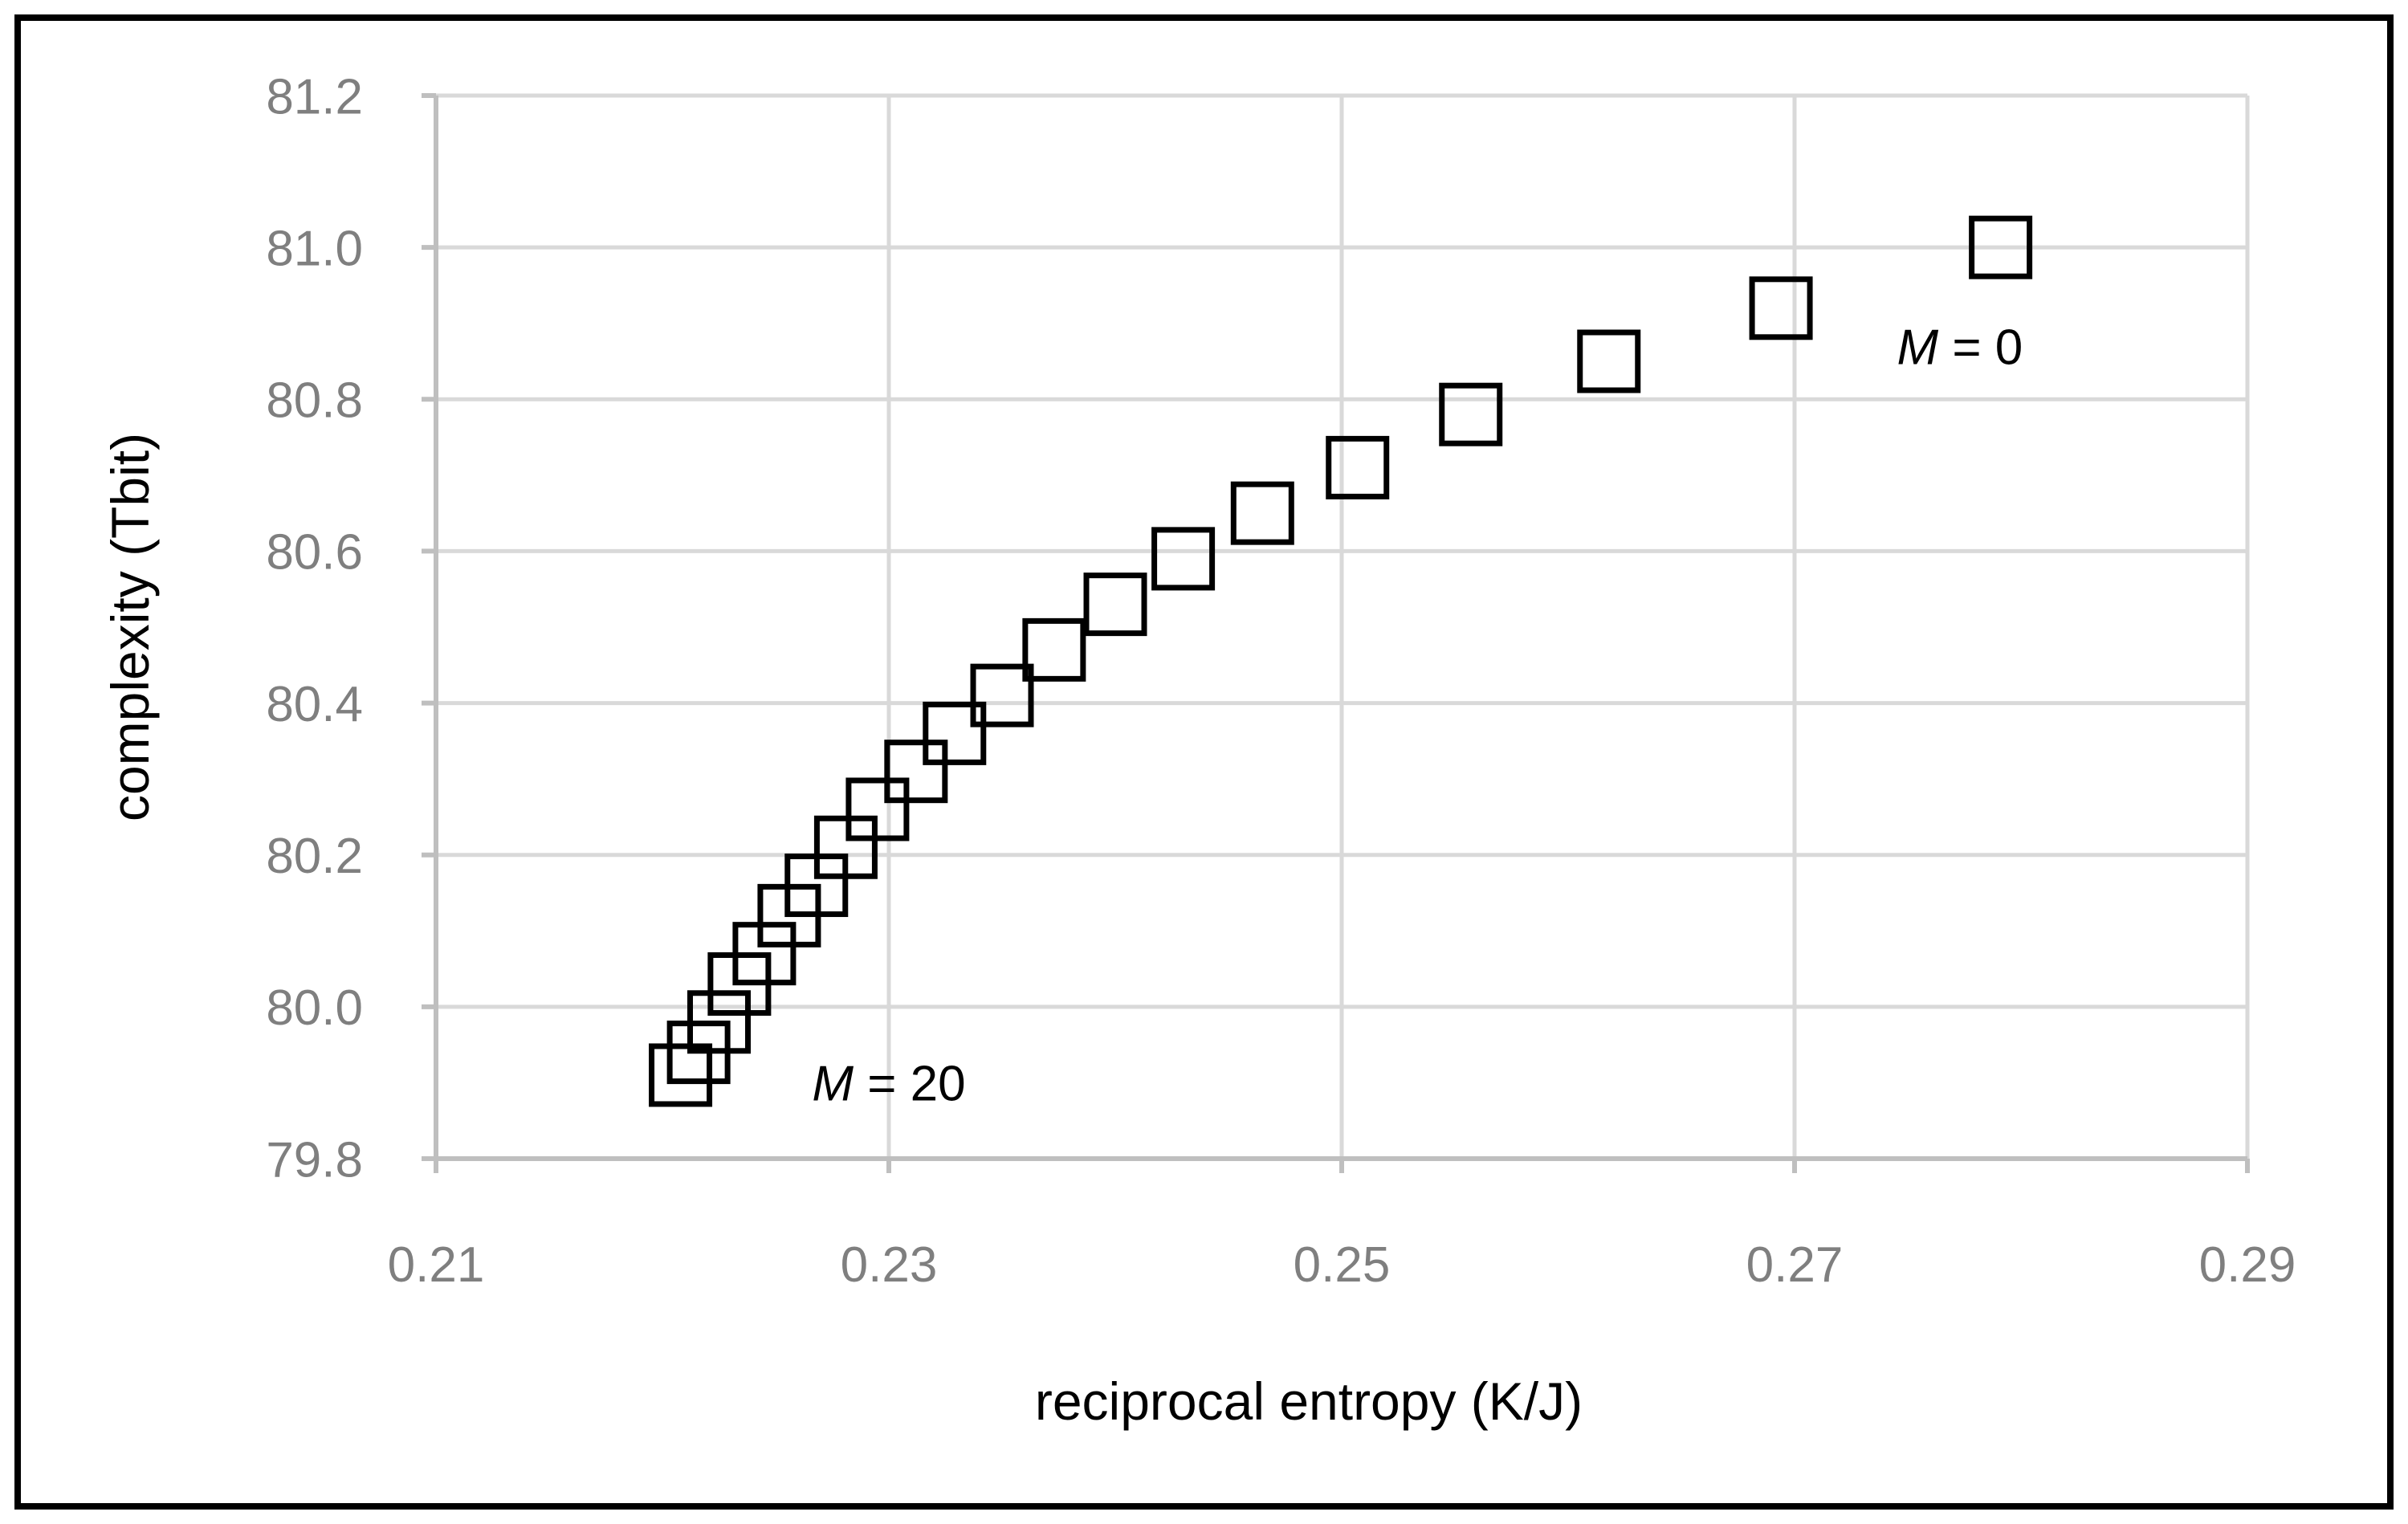 This screenshot has width=2408, height=1524. What do you see at coordinates (314, 1160) in the screenshot?
I see `y-tick-label: 79.8` at bounding box center [314, 1160].